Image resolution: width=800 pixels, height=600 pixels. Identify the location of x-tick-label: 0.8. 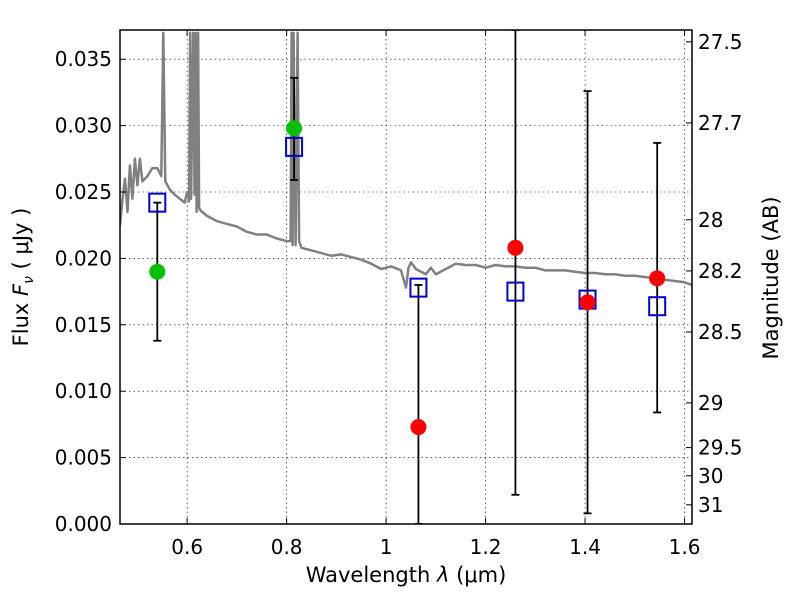
(287, 547).